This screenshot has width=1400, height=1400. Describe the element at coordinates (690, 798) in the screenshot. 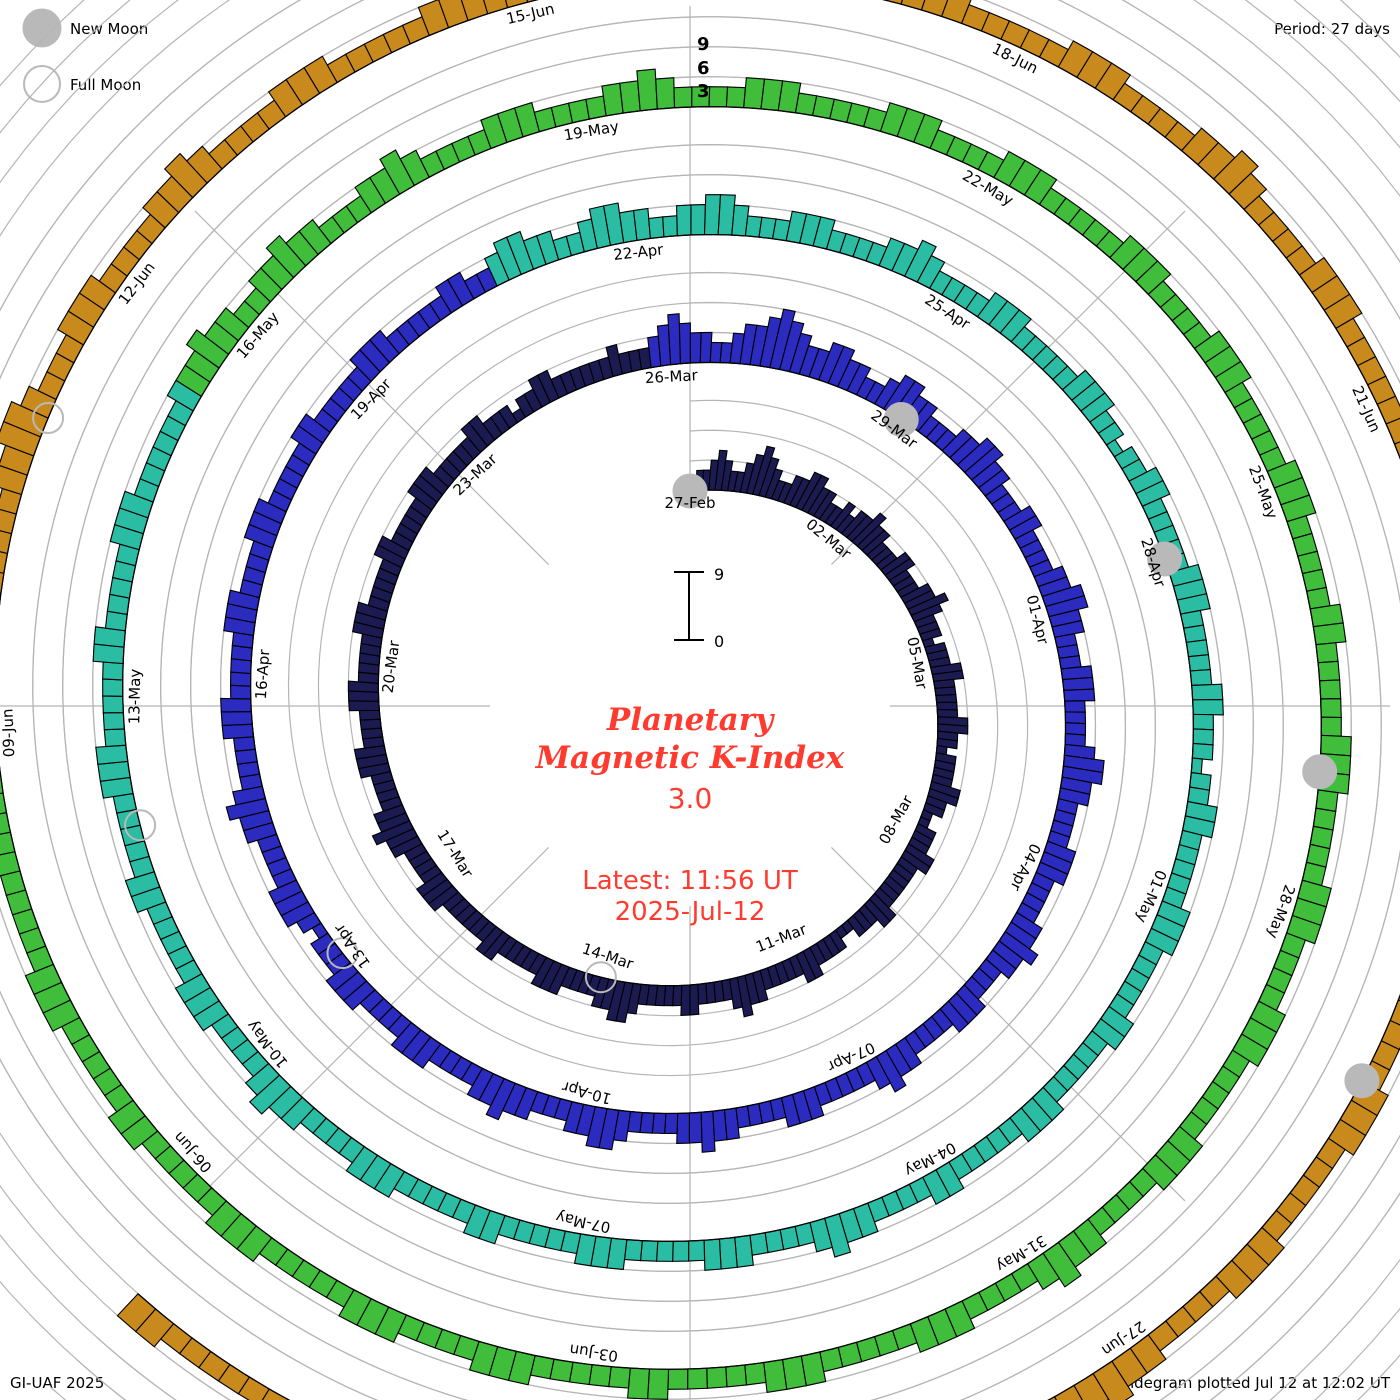

I see `current-value: 3.0` at that location.